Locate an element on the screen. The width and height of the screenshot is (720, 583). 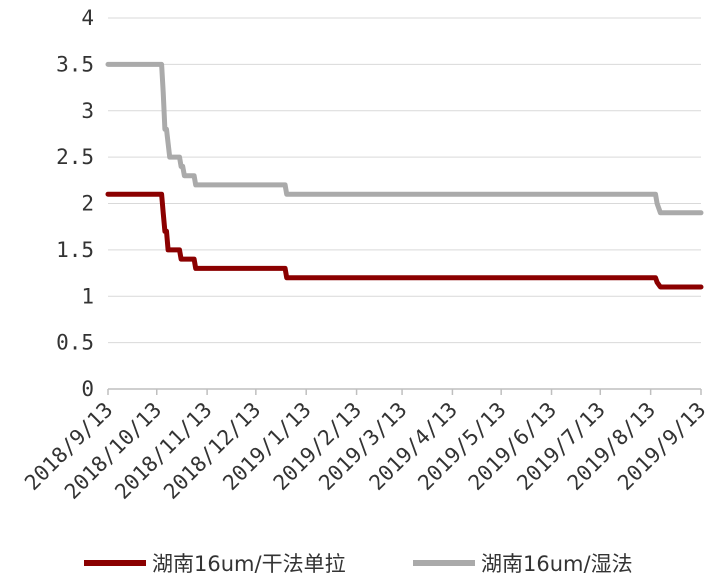
legend: 湖南16um/干法单拉 湖南16um/湿法 is located at coordinates (360, 563).